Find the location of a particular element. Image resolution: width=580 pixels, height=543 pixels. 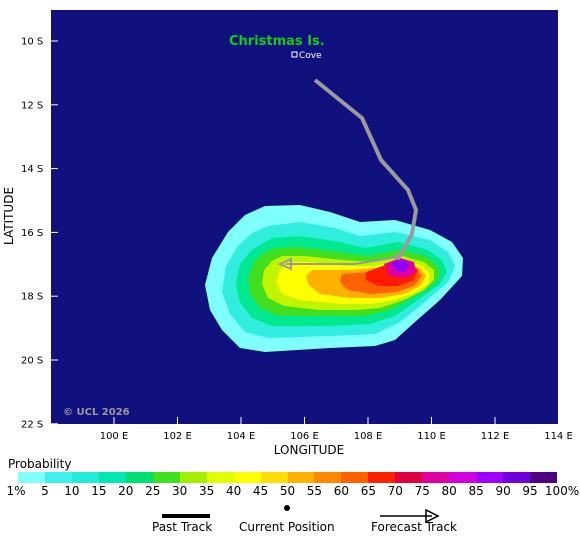

legend-tick-label: 55 is located at coordinates (314, 491).